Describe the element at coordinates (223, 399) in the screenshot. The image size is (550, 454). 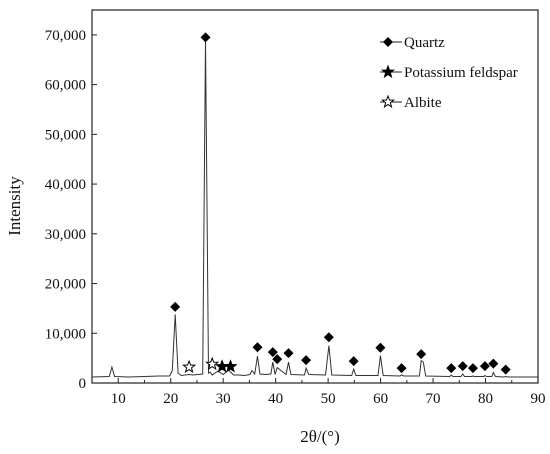
I see `x-tick-label: 30` at that location.